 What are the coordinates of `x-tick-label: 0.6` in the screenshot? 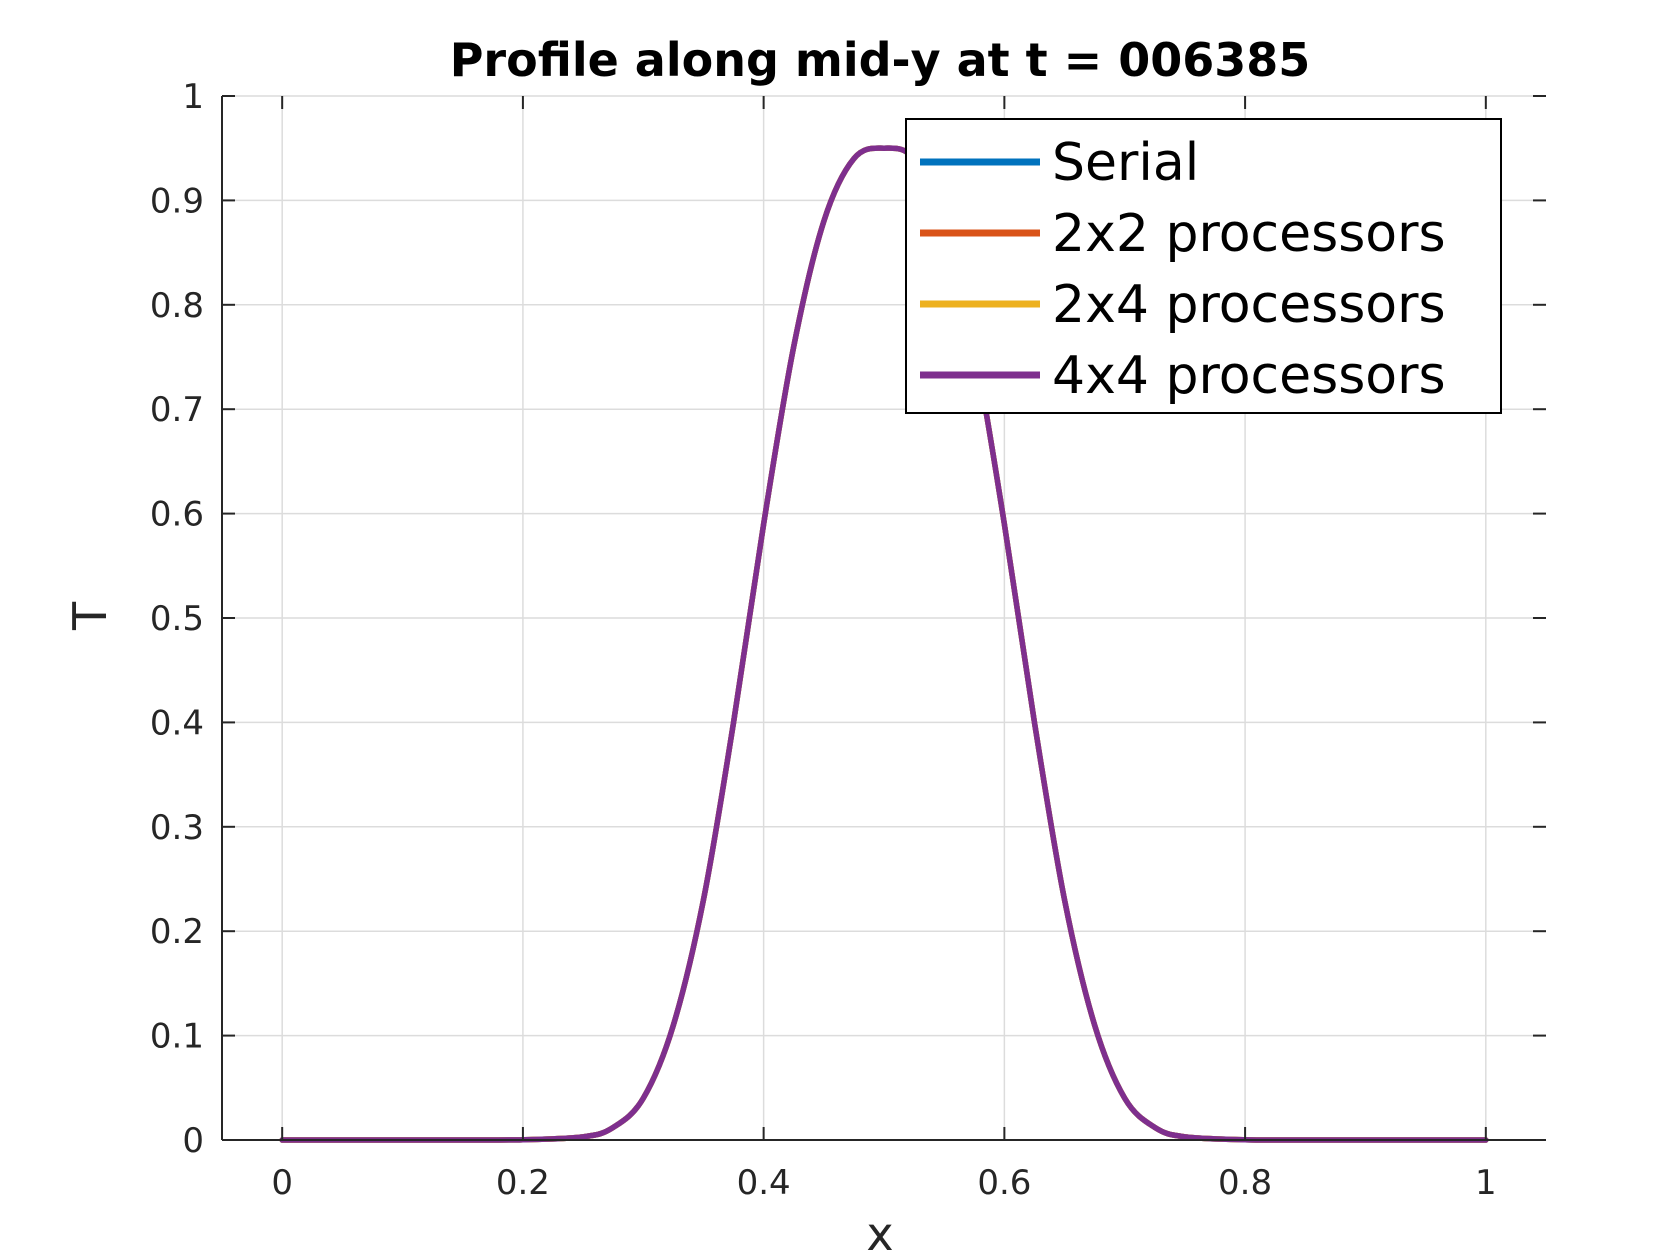 It's located at (1004, 1183).